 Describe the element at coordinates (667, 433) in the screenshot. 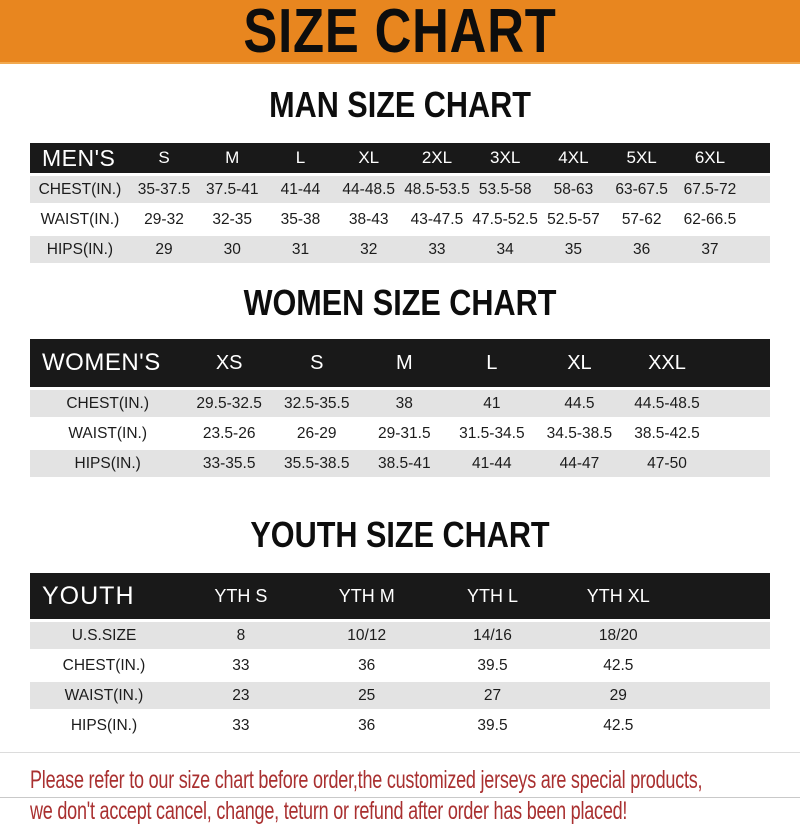

I see `size-value: 38.5-42.5` at that location.